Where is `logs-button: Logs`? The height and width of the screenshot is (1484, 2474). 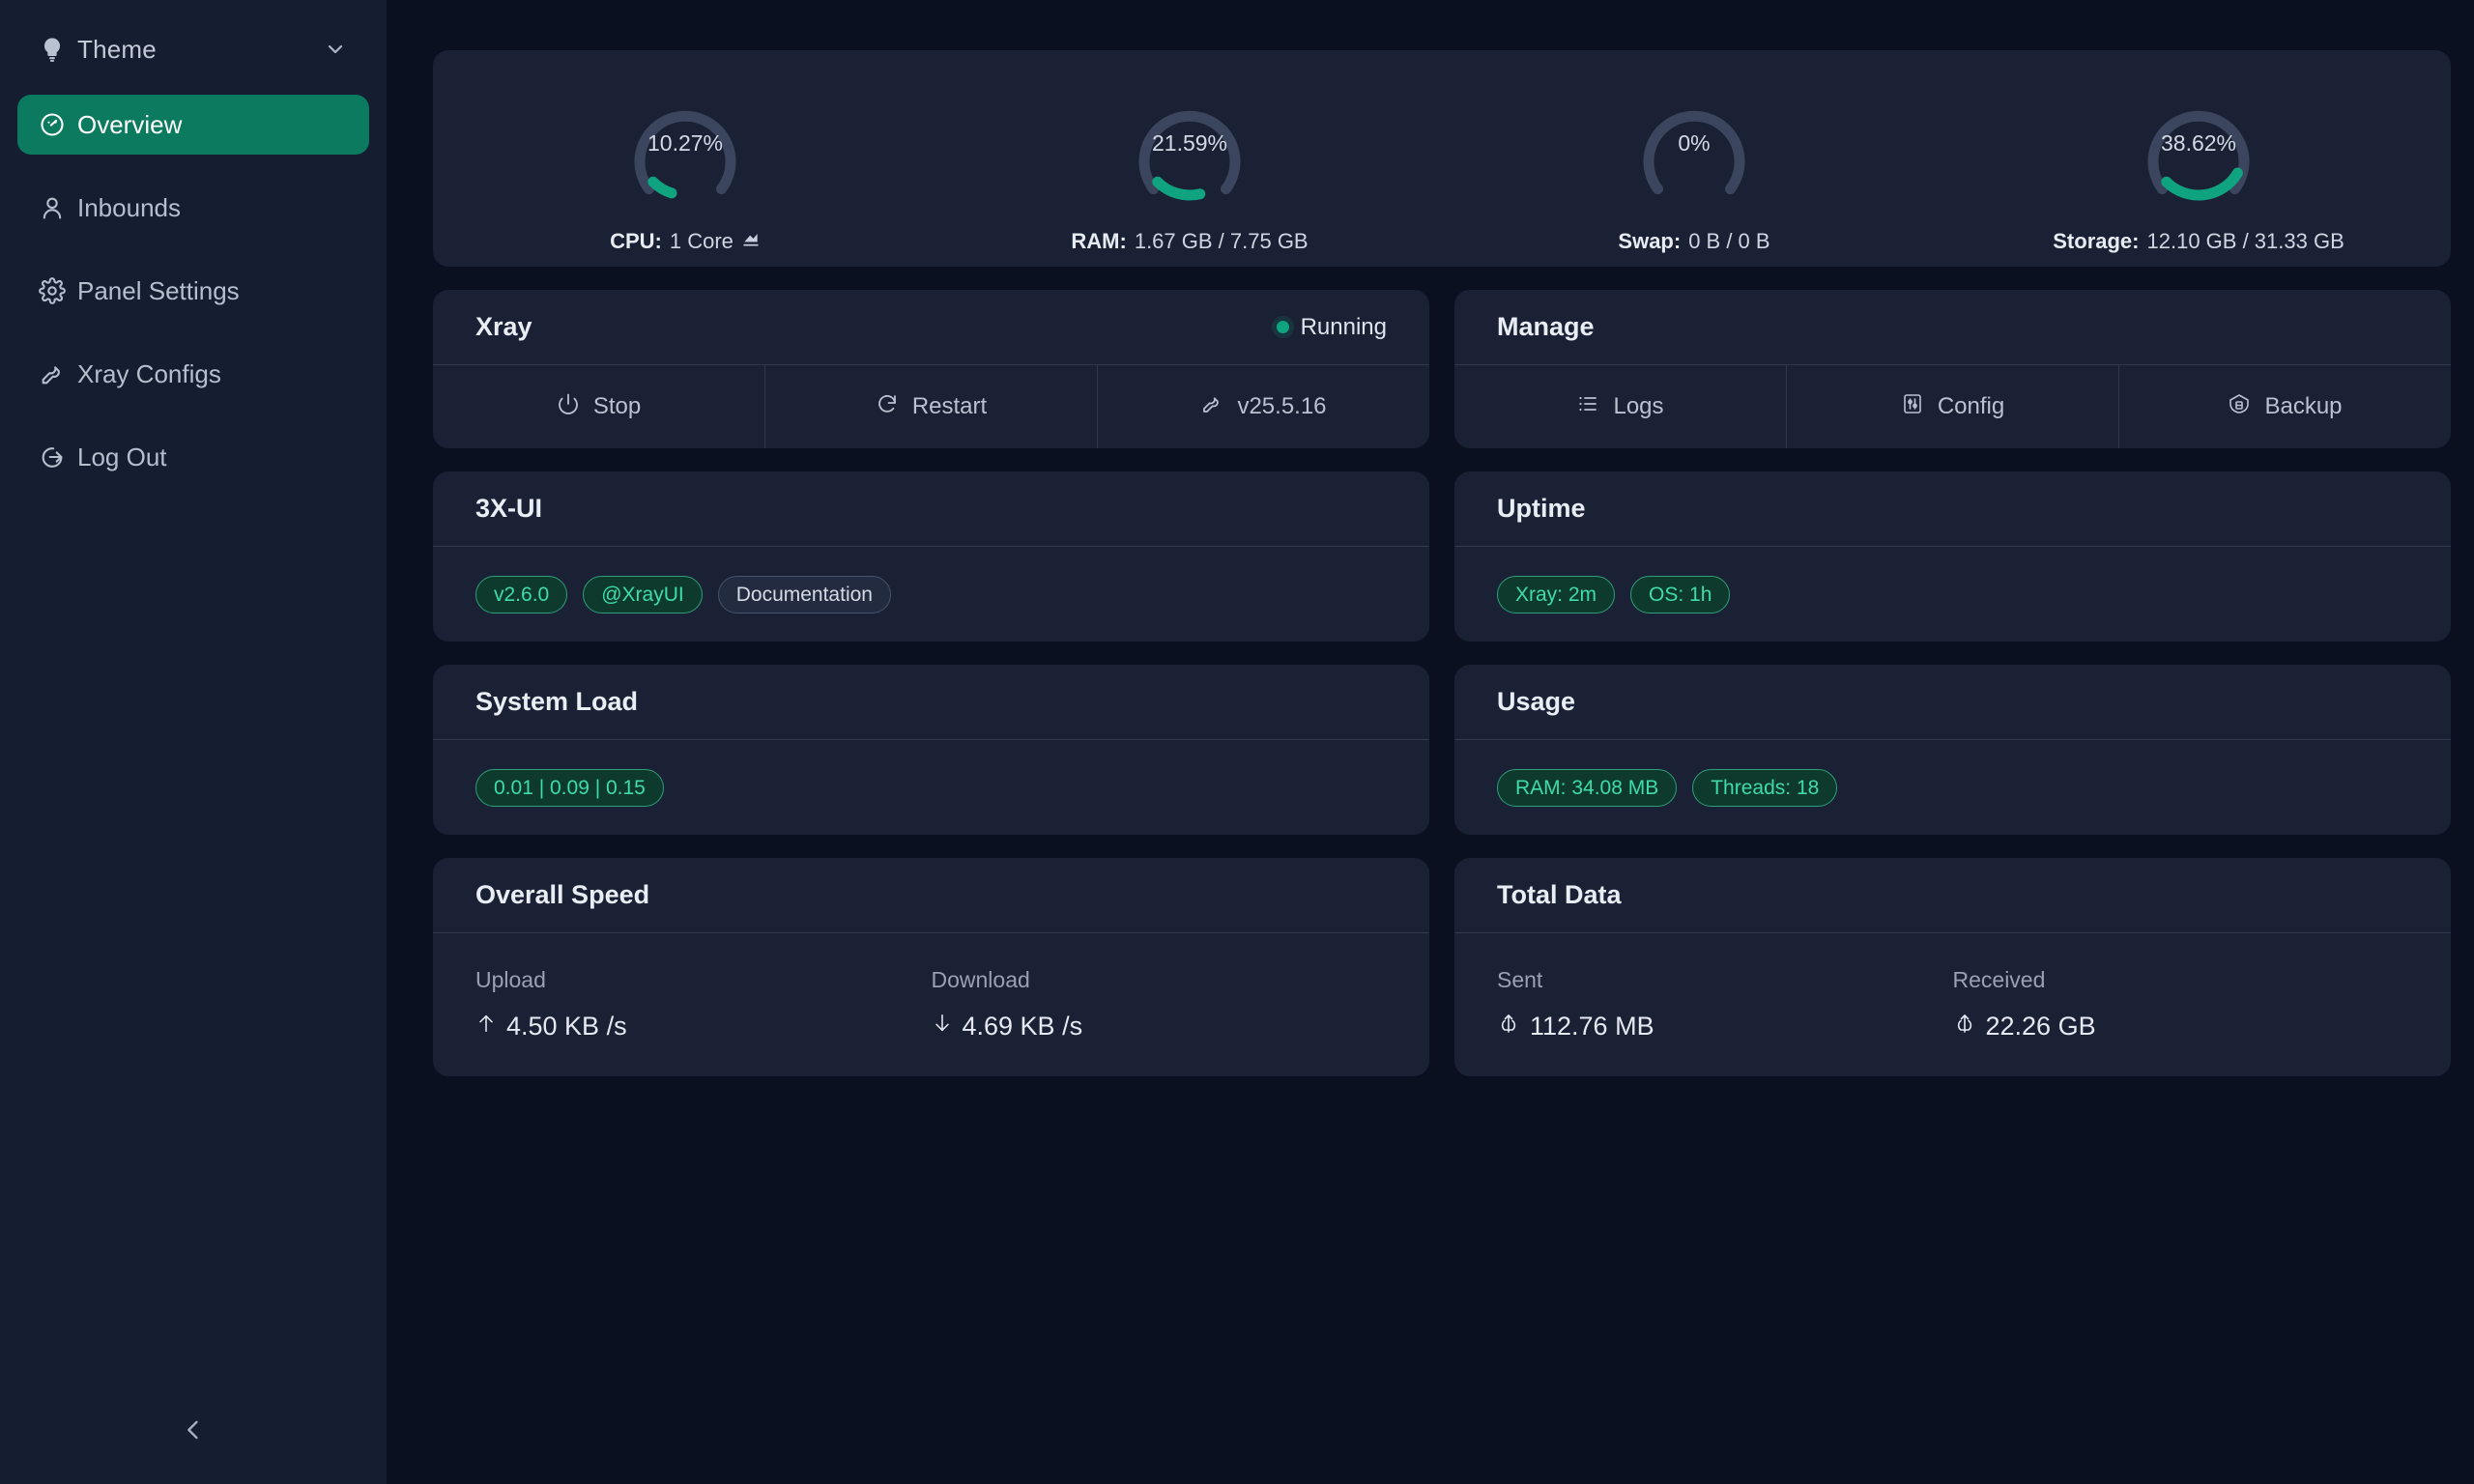 logs-button: Logs is located at coordinates (1621, 407).